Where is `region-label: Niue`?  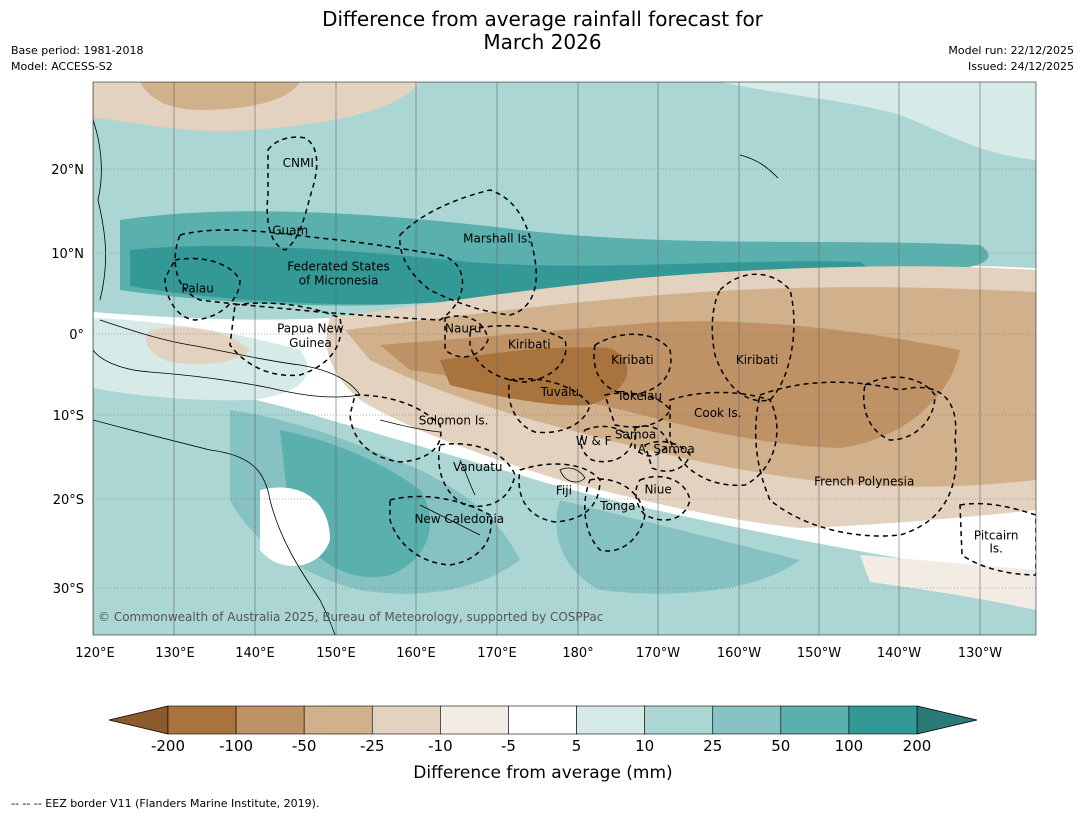 region-label: Niue is located at coordinates (657, 490).